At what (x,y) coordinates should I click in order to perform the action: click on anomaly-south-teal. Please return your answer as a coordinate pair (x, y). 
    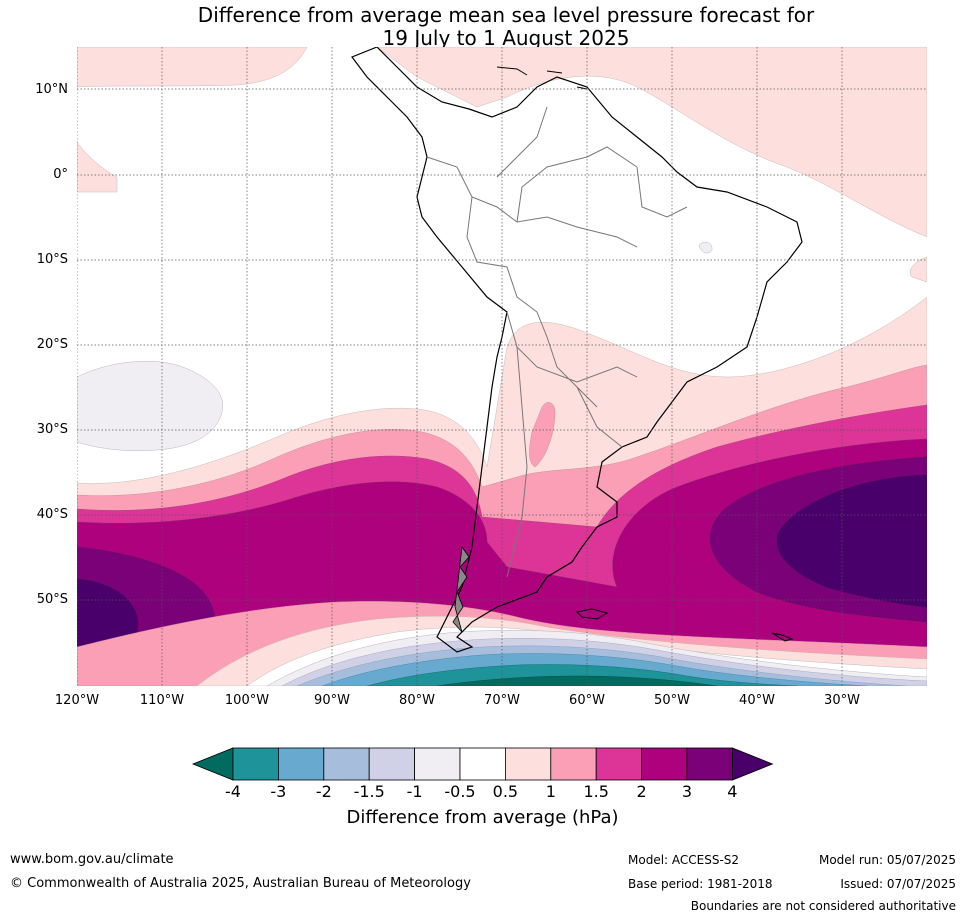
    Looking at the image, I should click on (582, 675).